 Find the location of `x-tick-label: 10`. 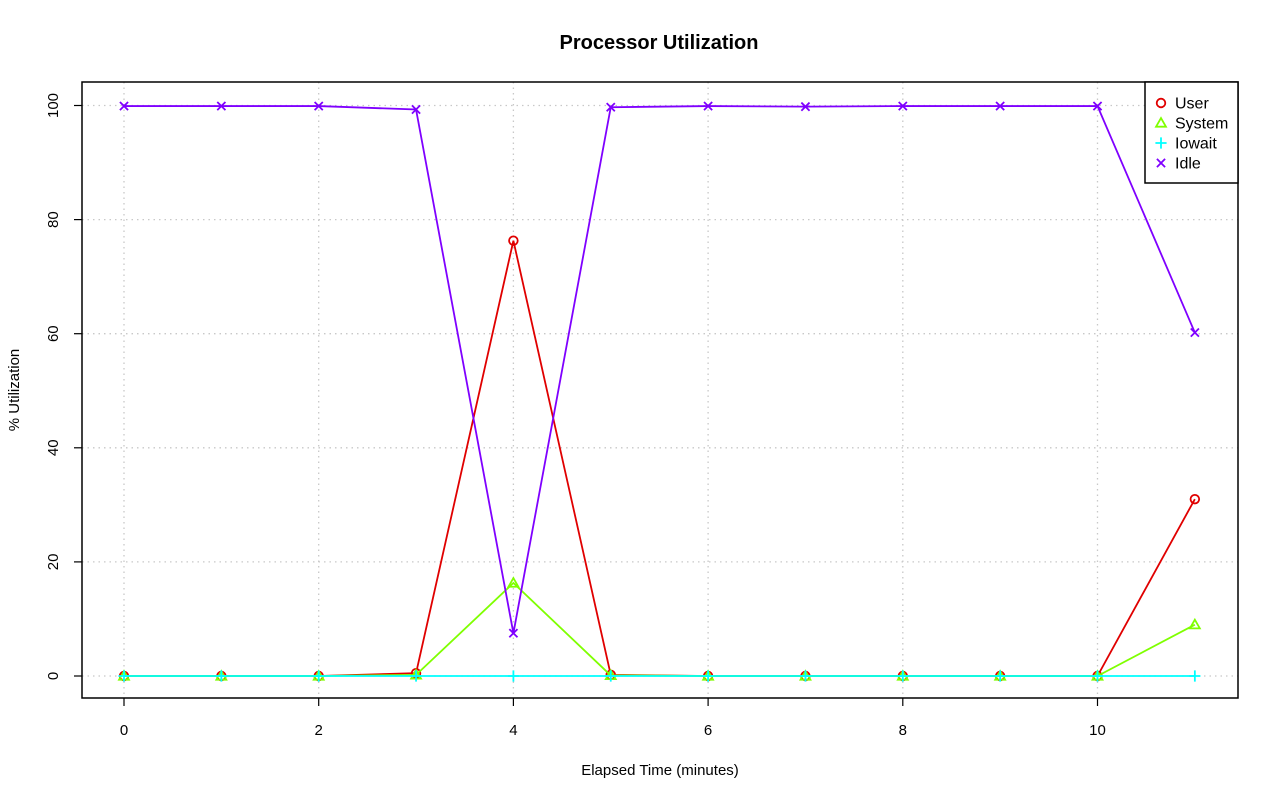

x-tick-label: 10 is located at coordinates (1097, 730).